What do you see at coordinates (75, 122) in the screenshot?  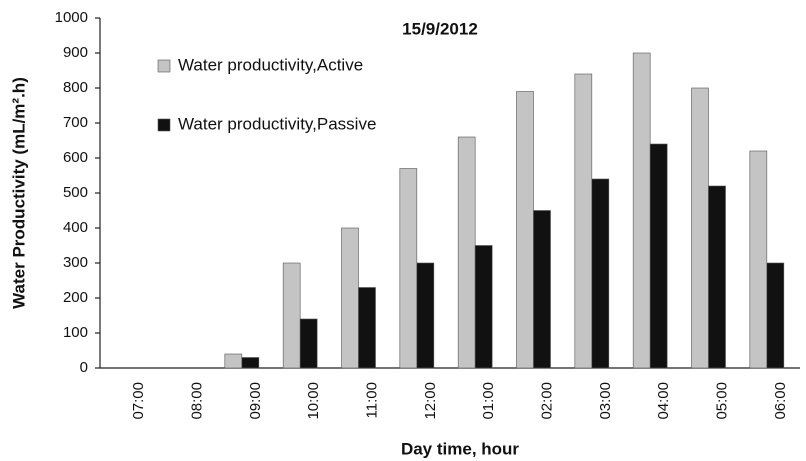 I see `y-tick-label: 700` at bounding box center [75, 122].